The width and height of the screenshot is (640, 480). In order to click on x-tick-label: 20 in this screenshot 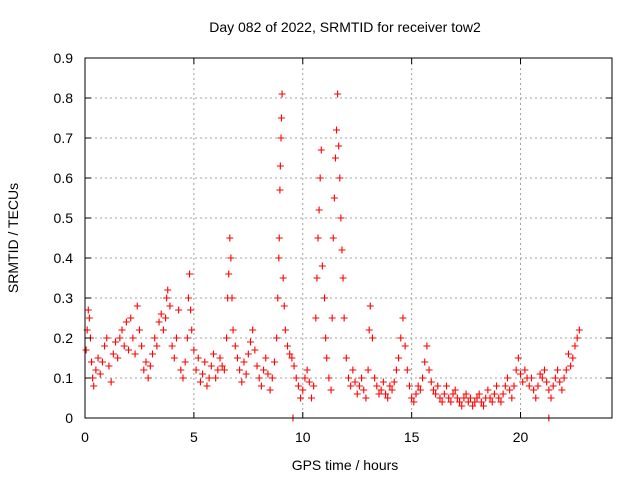, I will do `click(521, 437)`.